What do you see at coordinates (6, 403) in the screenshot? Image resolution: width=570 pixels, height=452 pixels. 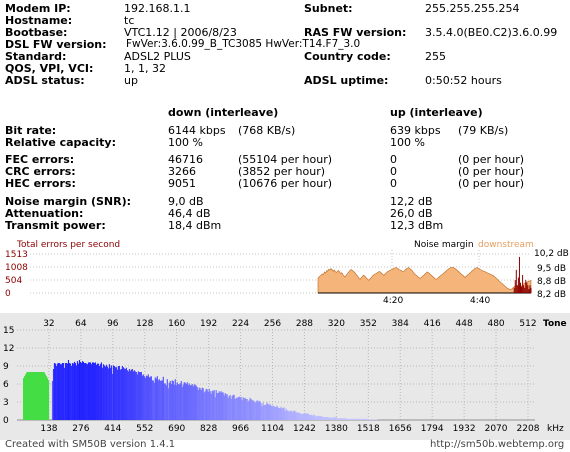 I see `bits-y-tick: 3` at bounding box center [6, 403].